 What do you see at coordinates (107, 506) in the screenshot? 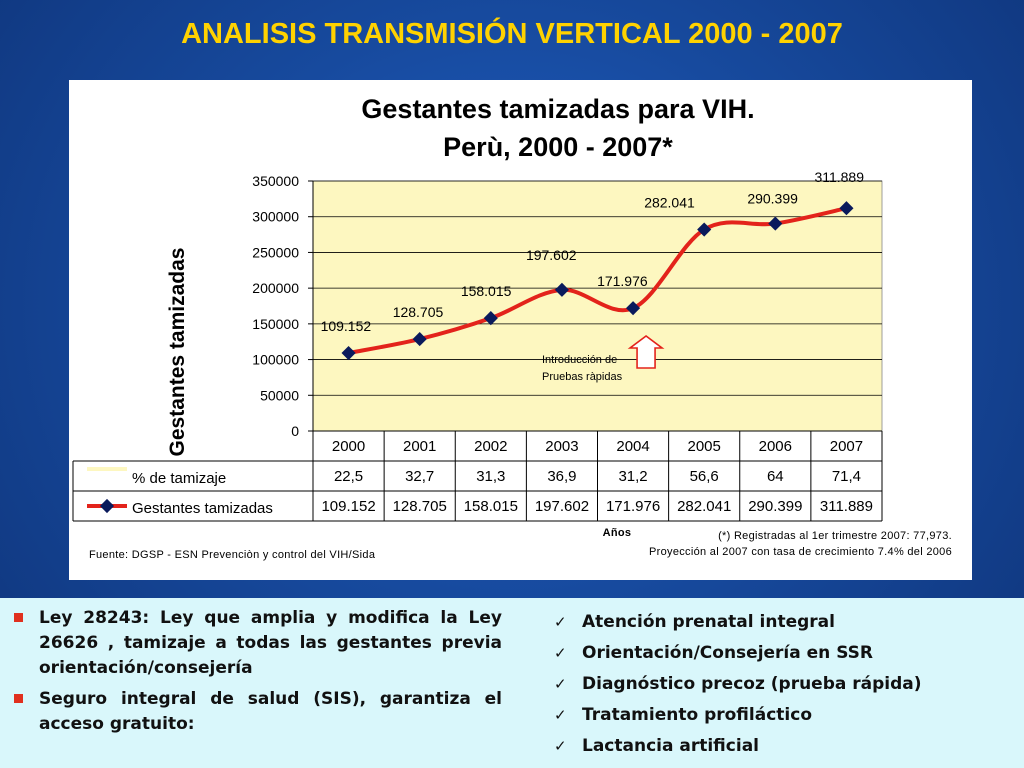
I see `legend-swatch-marker` at bounding box center [107, 506].